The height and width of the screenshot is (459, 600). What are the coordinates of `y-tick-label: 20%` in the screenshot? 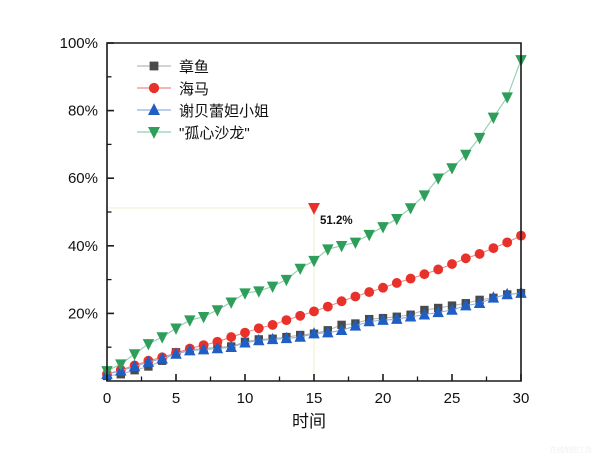 It's located at (83, 313).